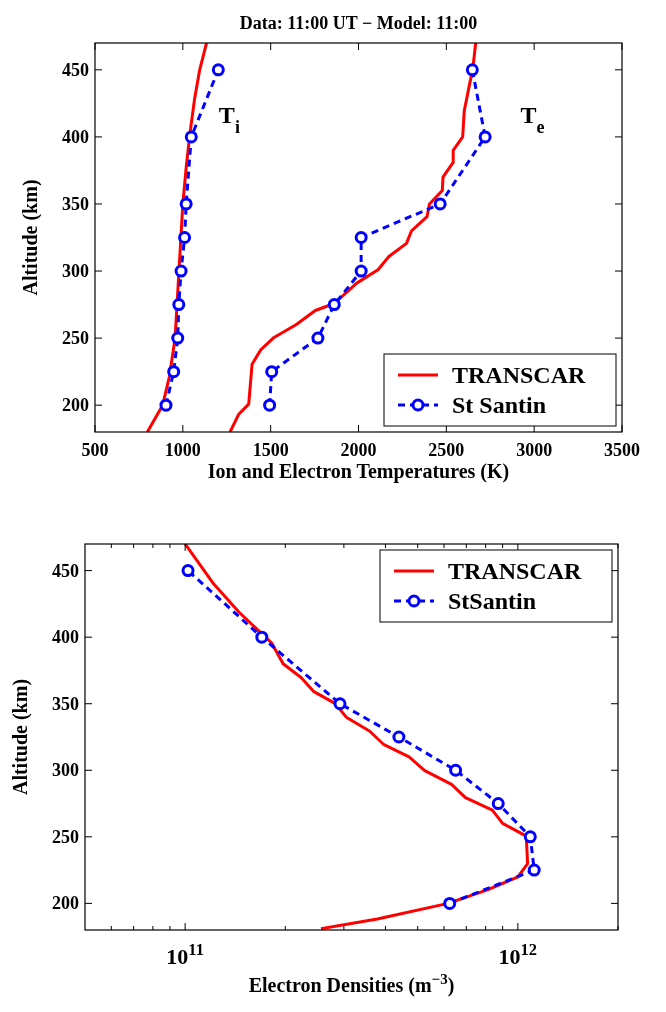 This screenshot has height=1012, width=666. What do you see at coordinates (446, 450) in the screenshot?
I see `x-tick-label: 2500` at bounding box center [446, 450].